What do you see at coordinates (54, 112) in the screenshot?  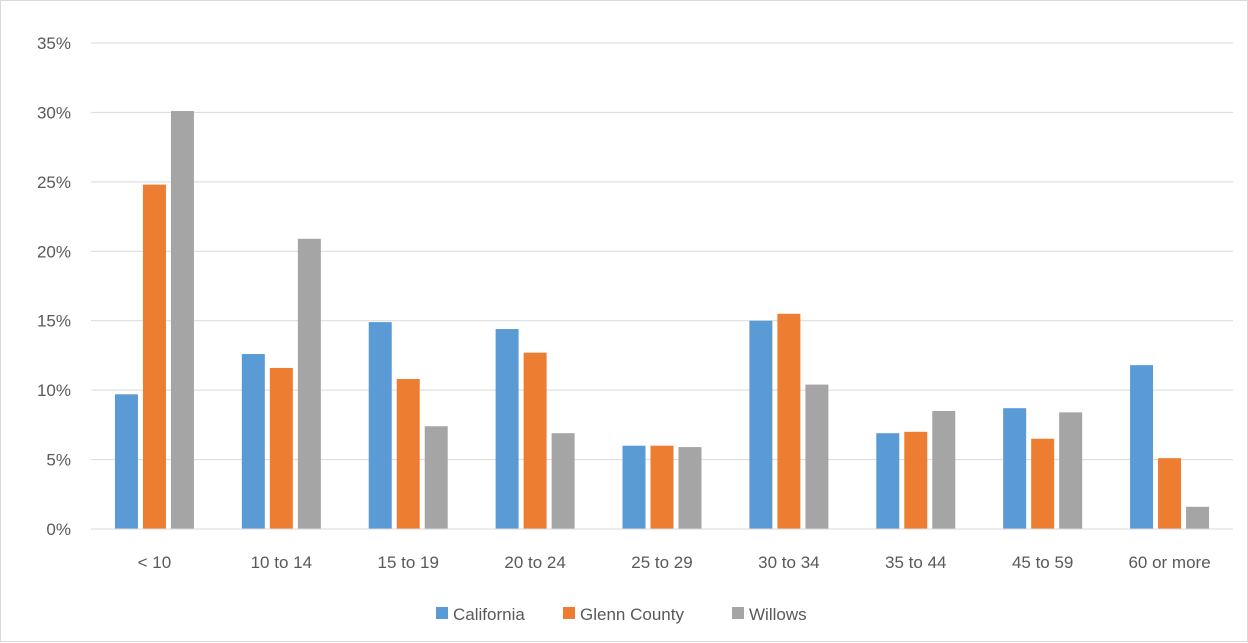 I see `y-tick-label: 30%` at bounding box center [54, 112].